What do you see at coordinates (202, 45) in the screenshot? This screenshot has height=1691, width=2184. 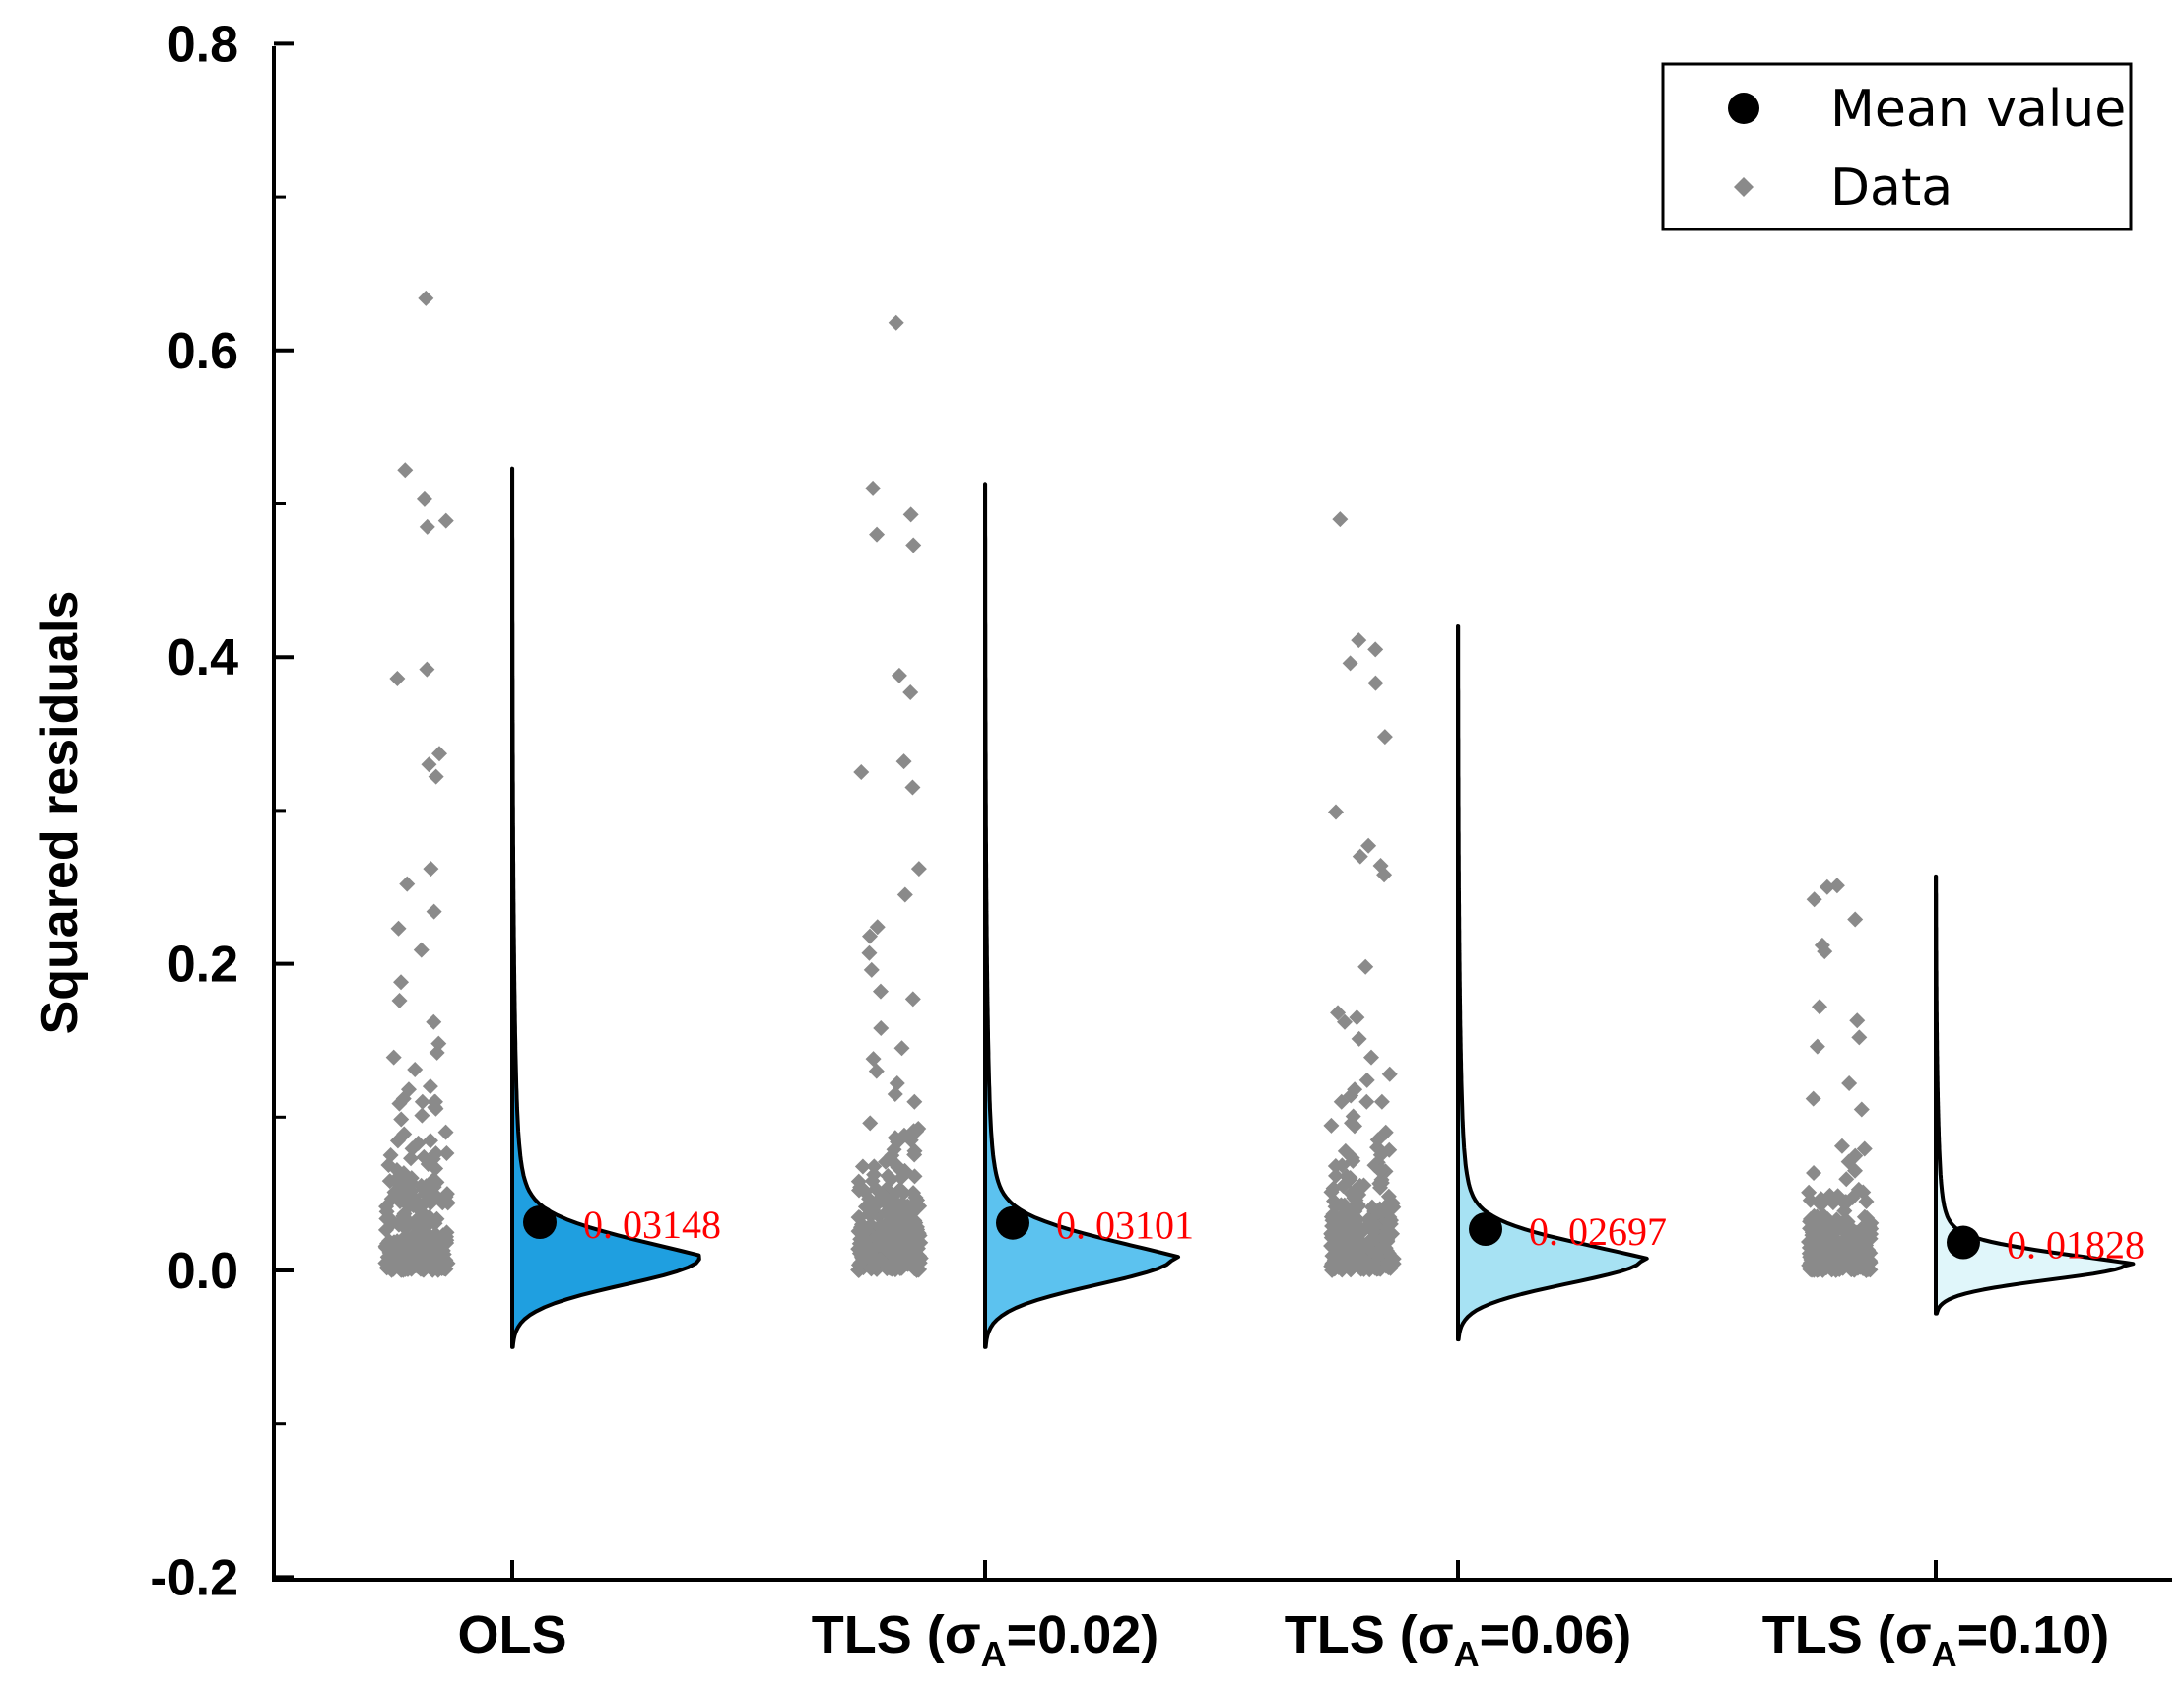 I see `y-tick-label: 0.8` at bounding box center [202, 45].